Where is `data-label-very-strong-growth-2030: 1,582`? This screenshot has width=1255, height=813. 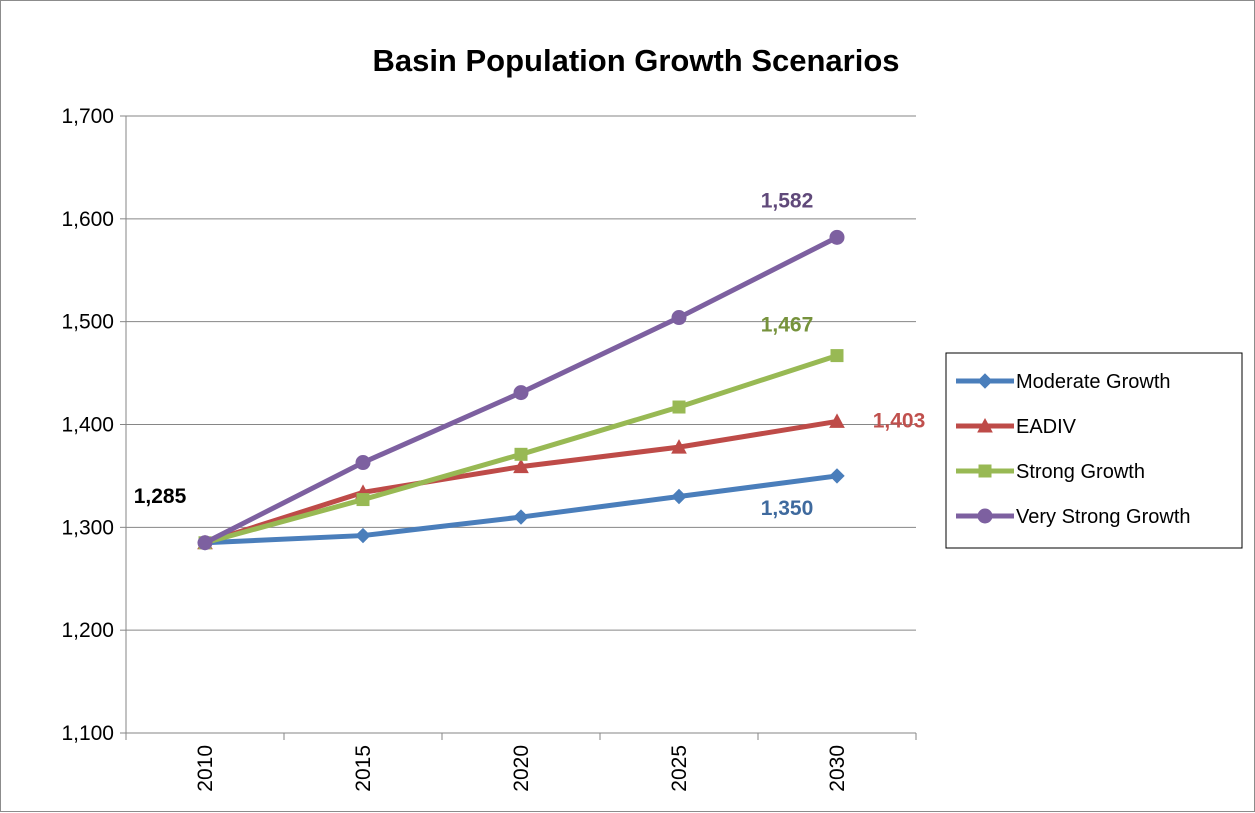 data-label-very-strong-growth-2030: 1,582 is located at coordinates (787, 200).